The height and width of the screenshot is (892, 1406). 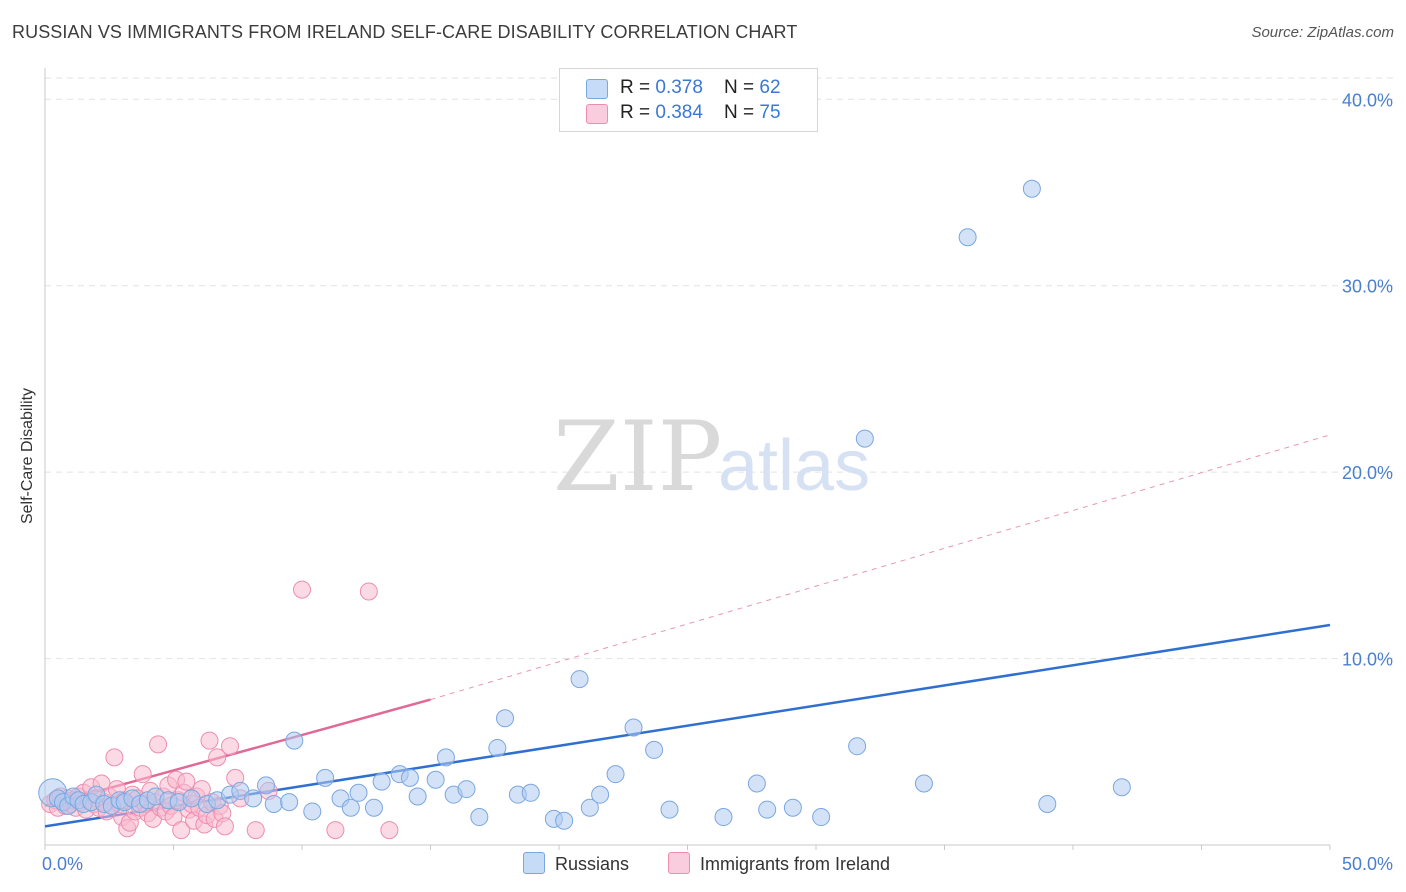 I want to click on watermark-zip: ZIP, so click(x=637, y=457).